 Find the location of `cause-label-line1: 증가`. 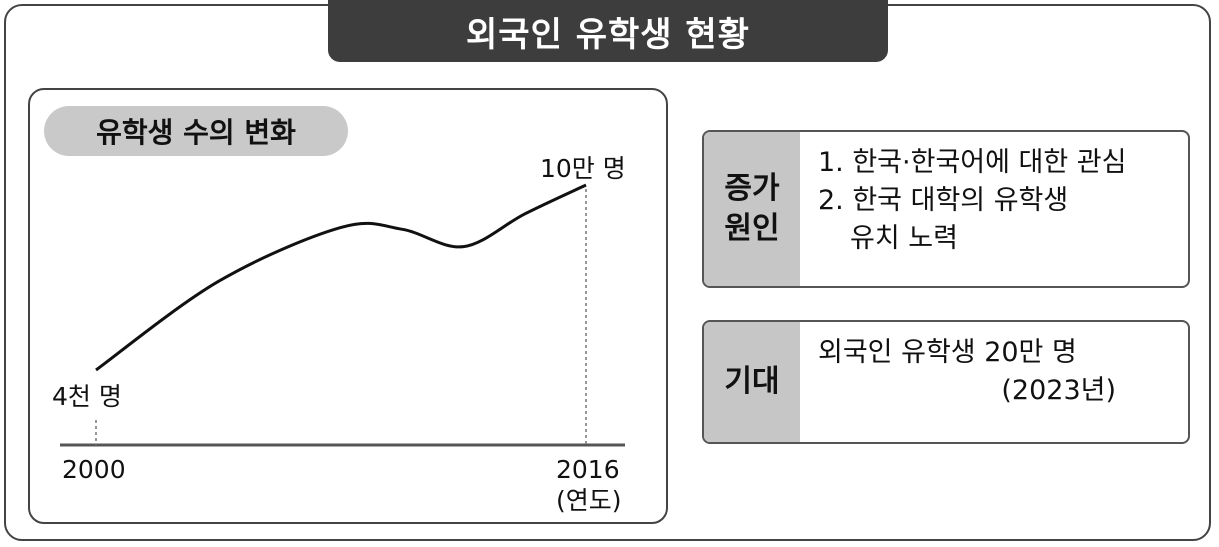

cause-label-line1: 증가 is located at coordinates (752, 188).